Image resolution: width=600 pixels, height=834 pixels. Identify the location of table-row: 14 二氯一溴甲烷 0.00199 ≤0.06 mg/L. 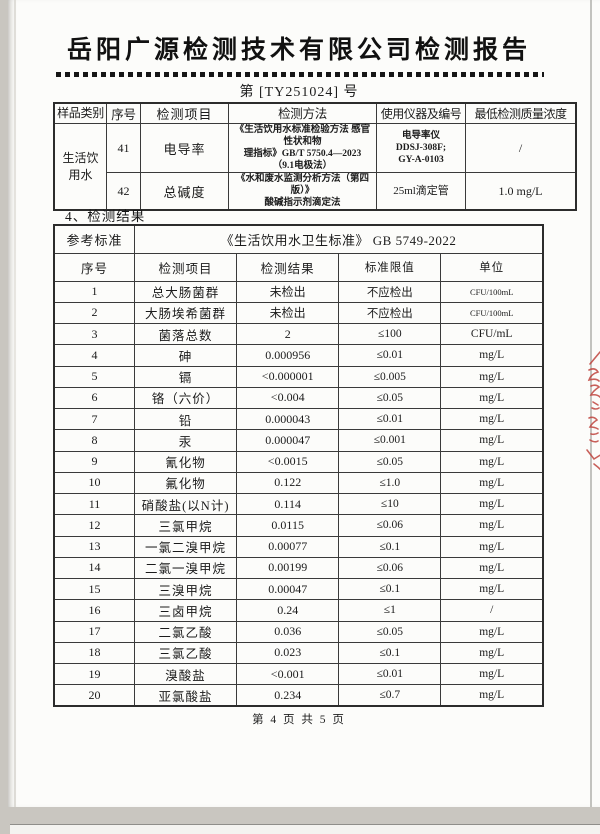
(298, 568).